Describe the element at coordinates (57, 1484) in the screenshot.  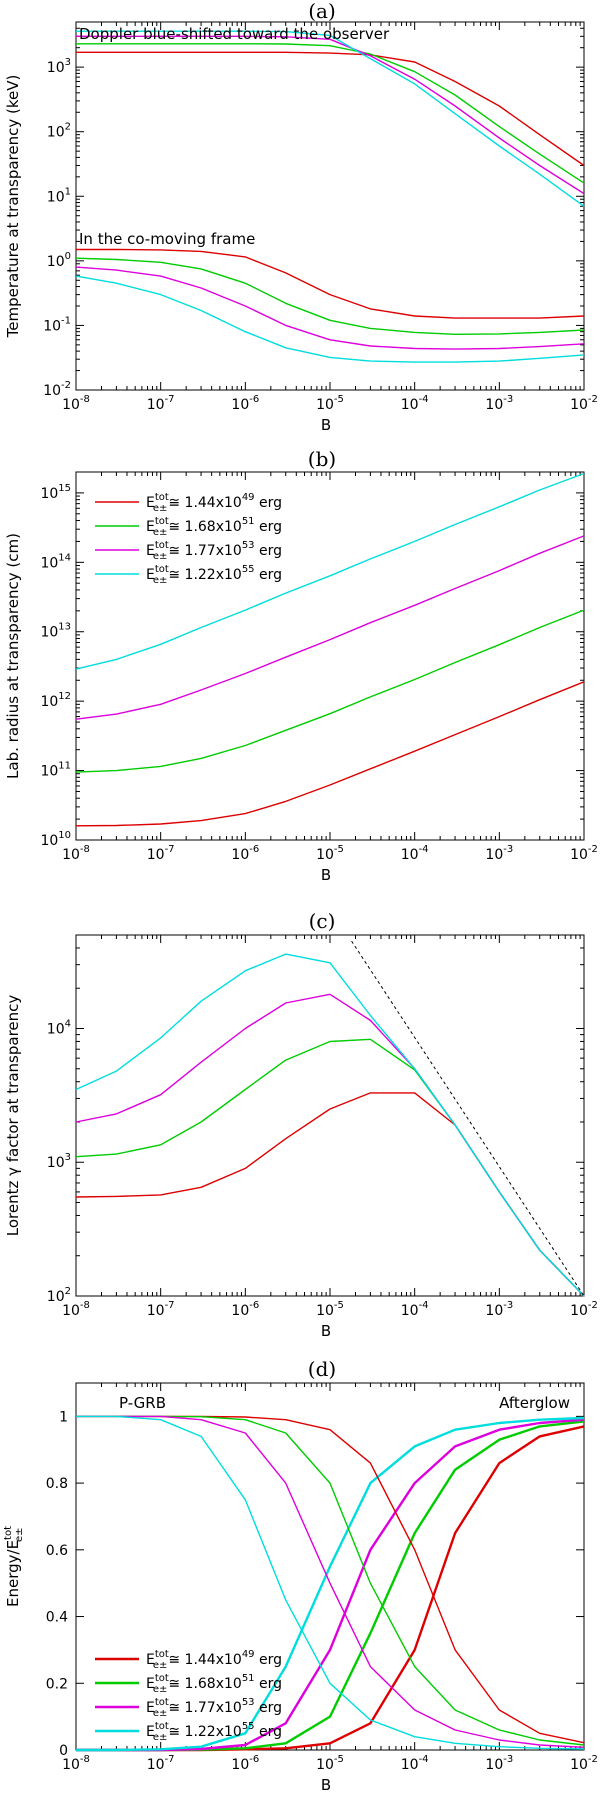
I see `y-tick-label: 0.8` at that location.